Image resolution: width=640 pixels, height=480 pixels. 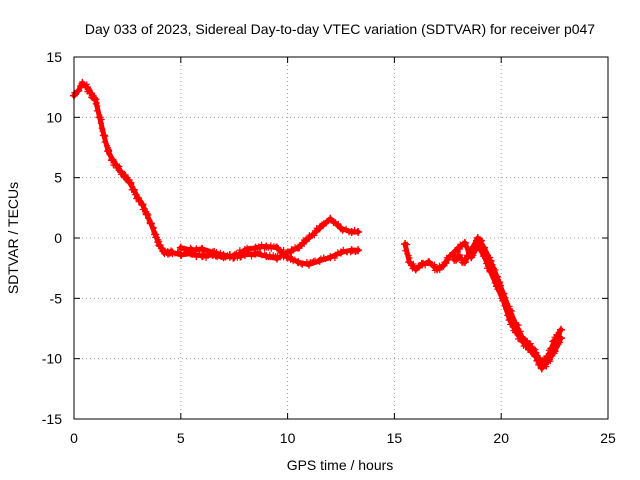 I want to click on x-tick-label: 25, so click(x=608, y=438).